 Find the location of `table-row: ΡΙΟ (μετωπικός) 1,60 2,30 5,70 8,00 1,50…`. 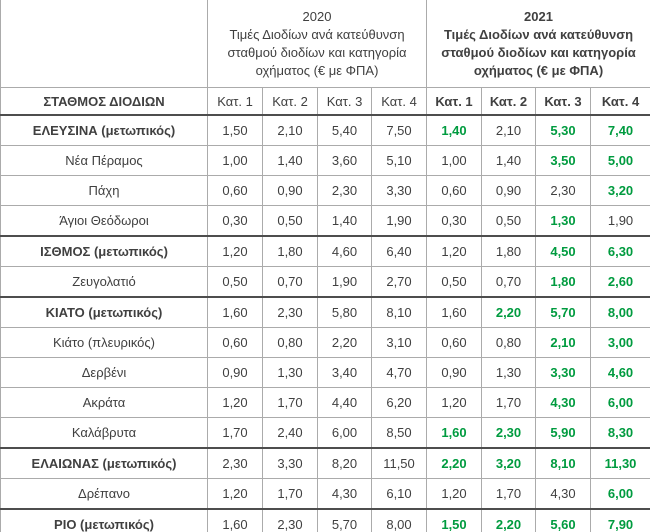

table-row: ΡΙΟ (μετωπικός) 1,60 2,30 5,70 8,00 1,50… is located at coordinates (325, 520).